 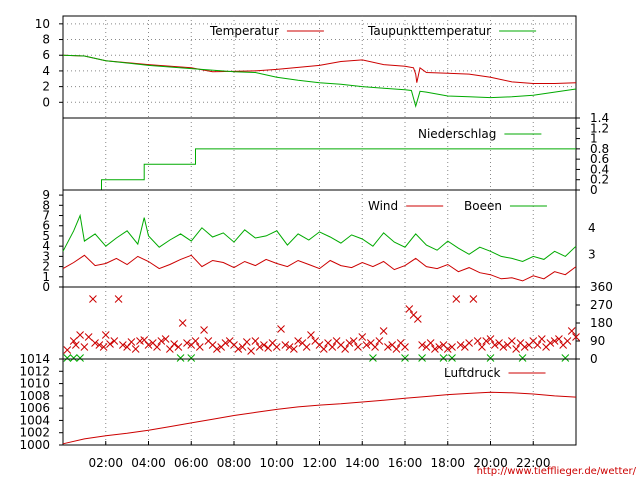 I want to click on x-tick-label: 16:00, so click(x=405, y=463).